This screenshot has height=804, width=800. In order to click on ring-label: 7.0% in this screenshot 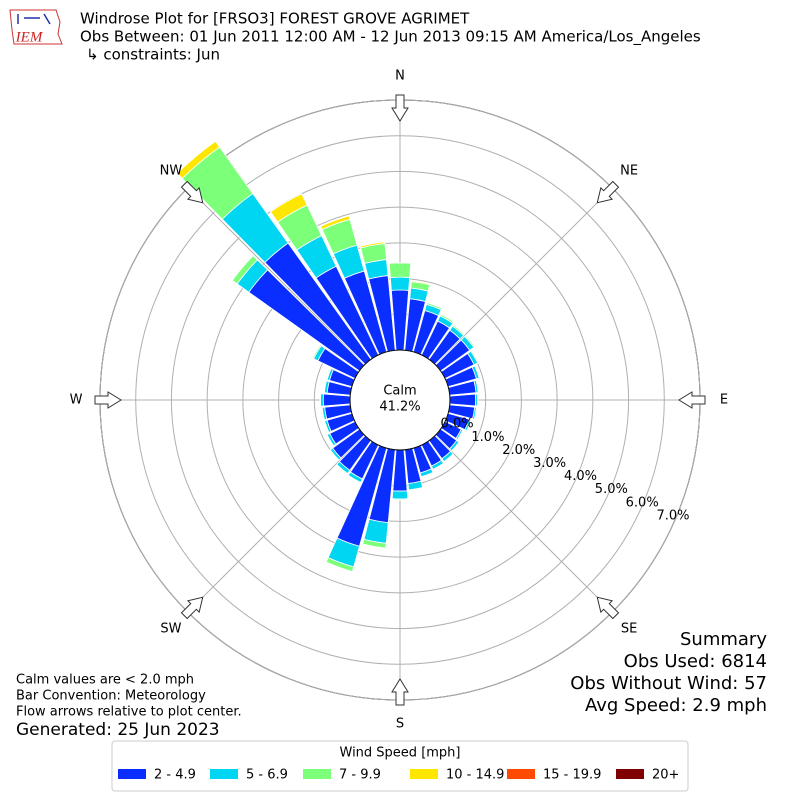, I will do `click(673, 515)`.